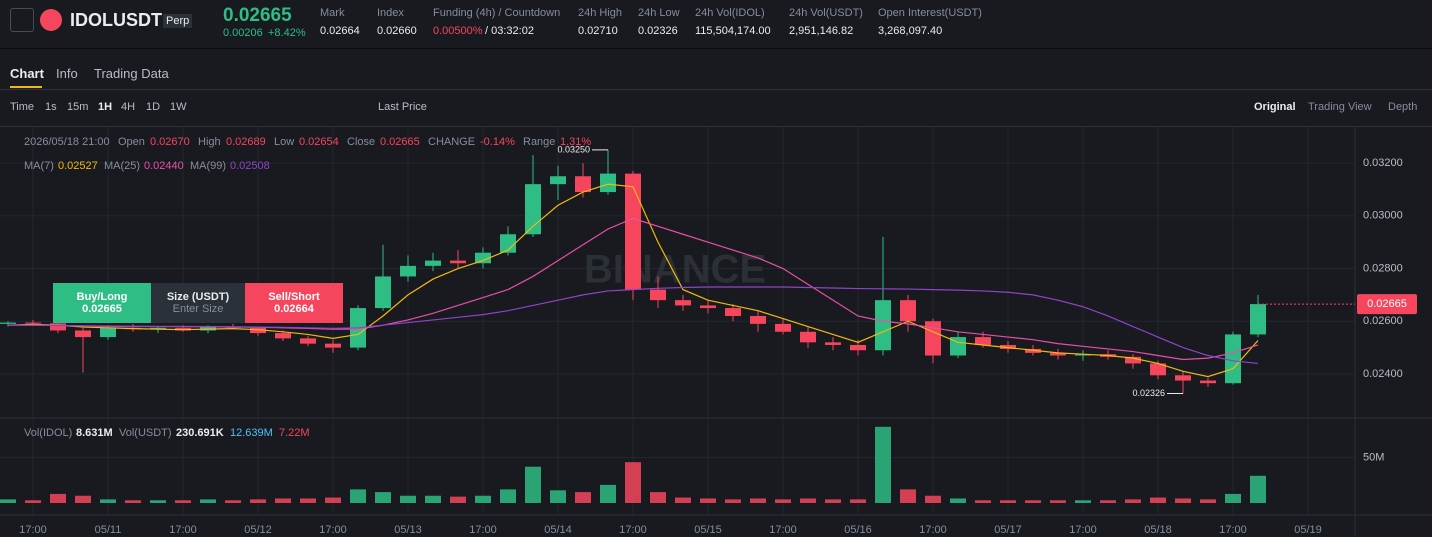 The height and width of the screenshot is (537, 1432). I want to click on interval: 4H, so click(128, 107).